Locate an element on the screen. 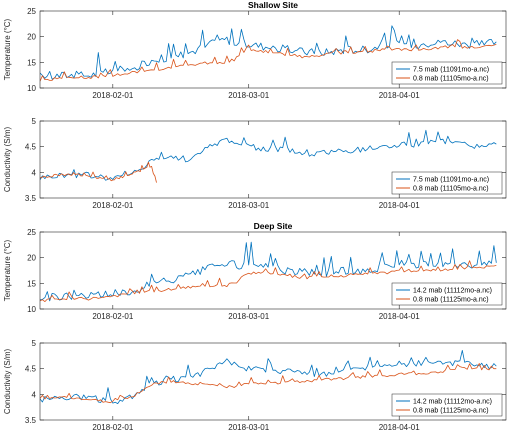 The image size is (513, 434). chart-title: Deep Site is located at coordinates (273, 226).